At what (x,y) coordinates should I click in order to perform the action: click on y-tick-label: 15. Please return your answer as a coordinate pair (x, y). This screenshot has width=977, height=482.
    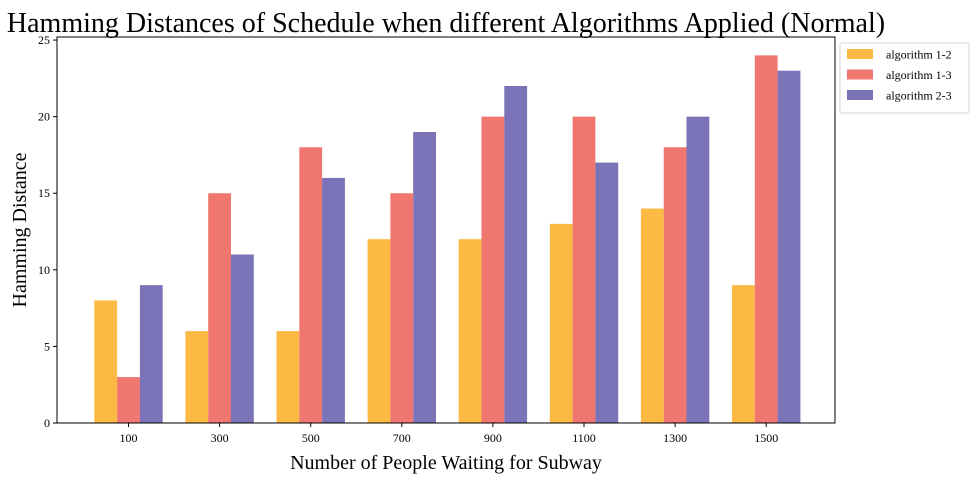
    Looking at the image, I should click on (44, 193).